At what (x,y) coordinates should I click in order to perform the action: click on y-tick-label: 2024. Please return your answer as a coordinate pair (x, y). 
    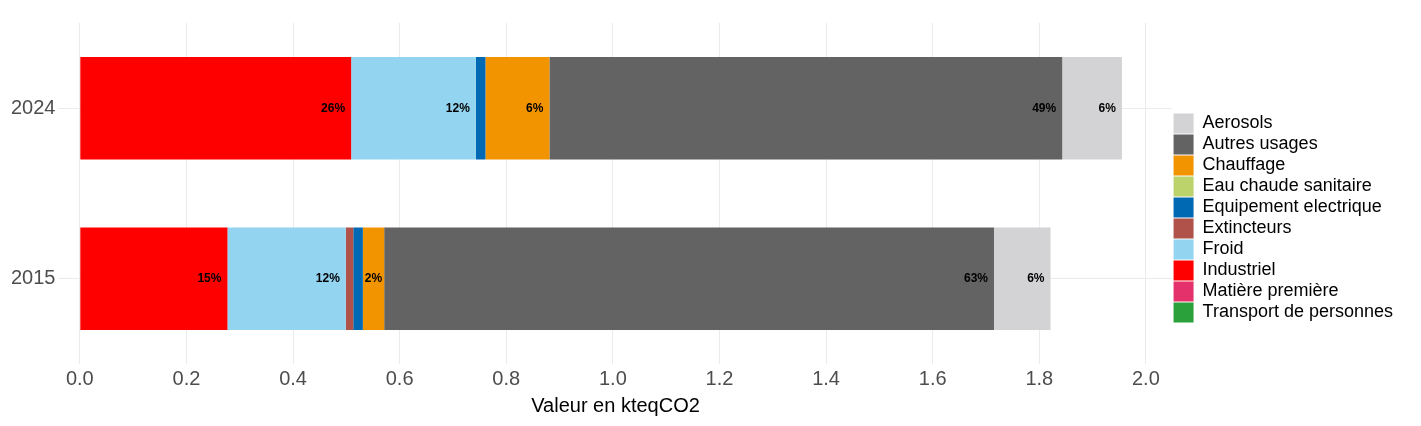
    Looking at the image, I should click on (33, 106).